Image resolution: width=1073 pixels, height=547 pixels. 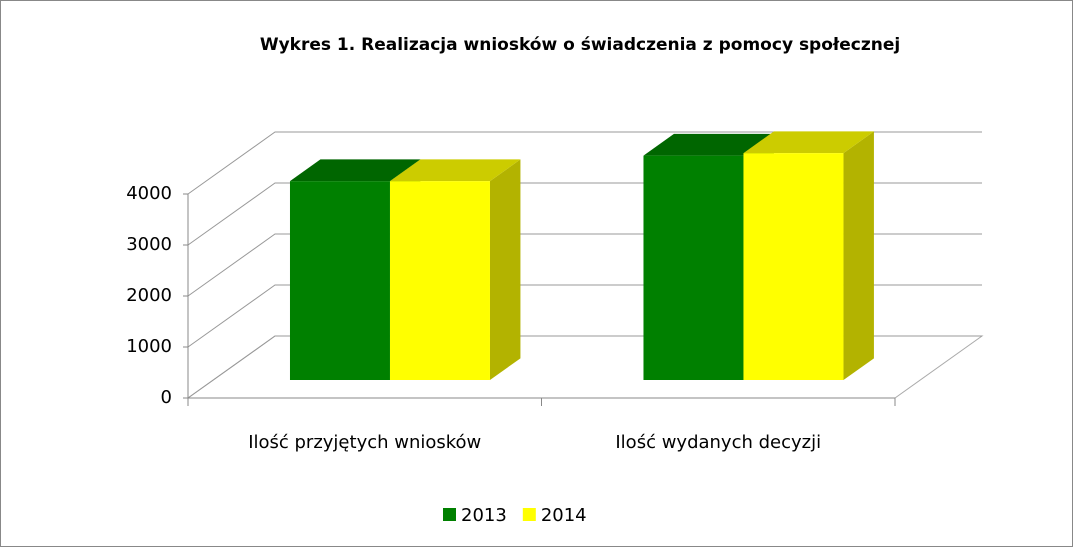 I want to click on y-tick-label: 3000, so click(x=149, y=244).